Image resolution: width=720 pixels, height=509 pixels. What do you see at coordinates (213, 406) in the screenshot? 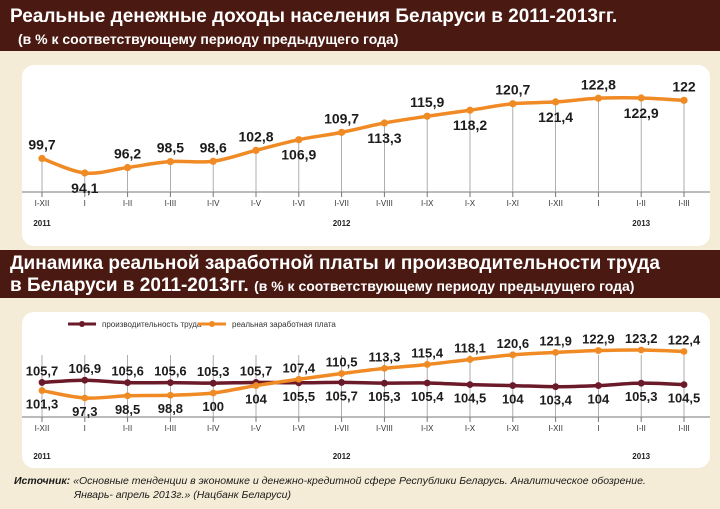
I see `wage-data-label: 100` at bounding box center [213, 406].